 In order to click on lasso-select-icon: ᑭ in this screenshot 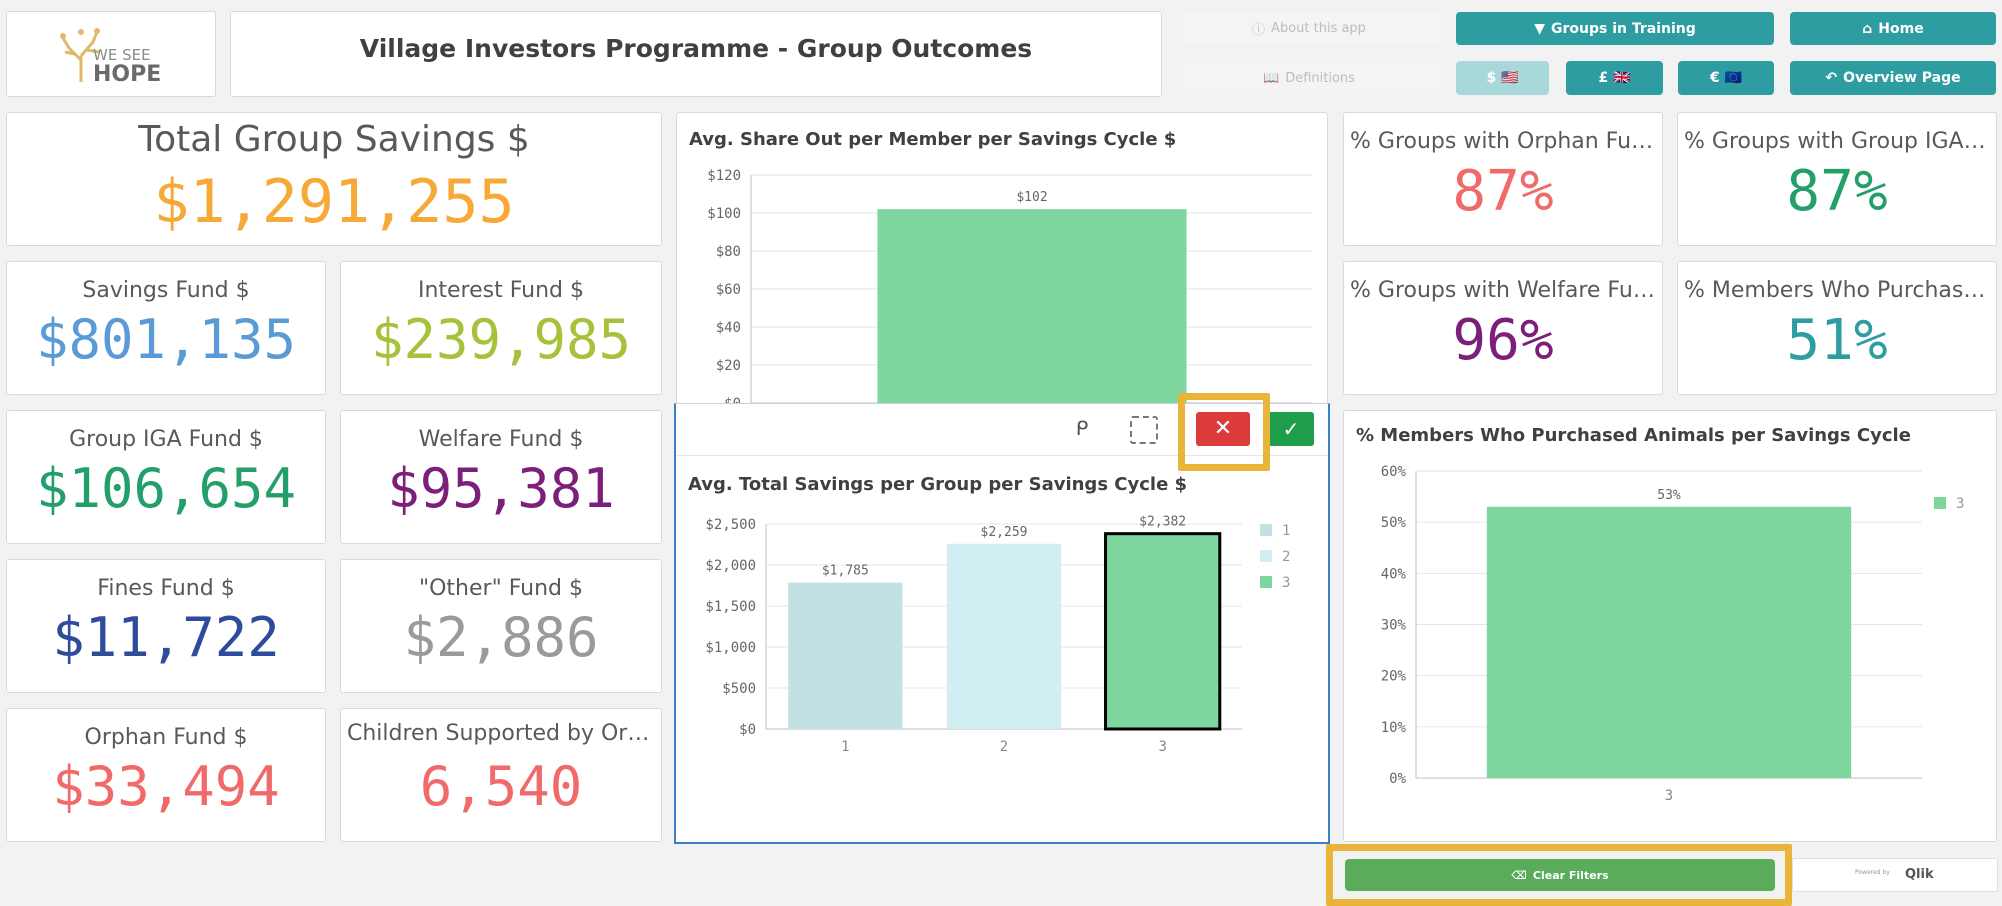, I will do `click(1082, 428)`.